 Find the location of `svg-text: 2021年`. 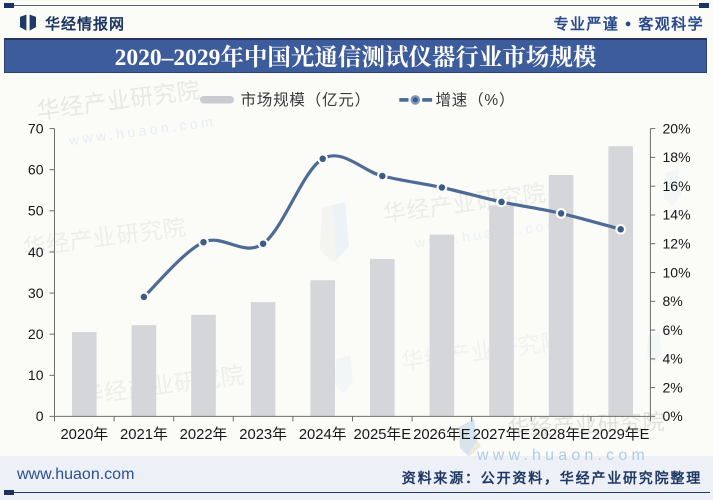

svg-text: 2021年 is located at coordinates (144, 434).